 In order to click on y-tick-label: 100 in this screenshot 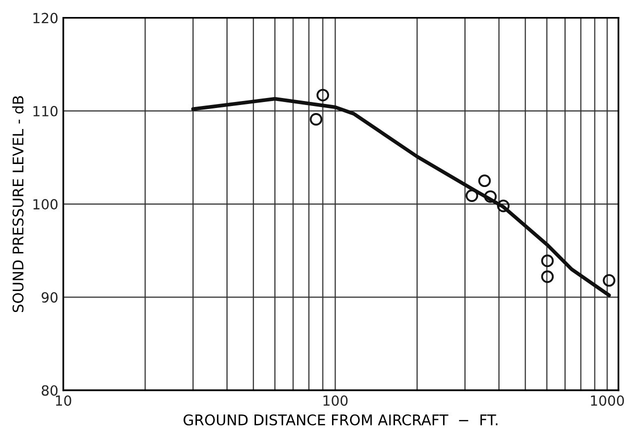, I will do `click(45, 204)`.